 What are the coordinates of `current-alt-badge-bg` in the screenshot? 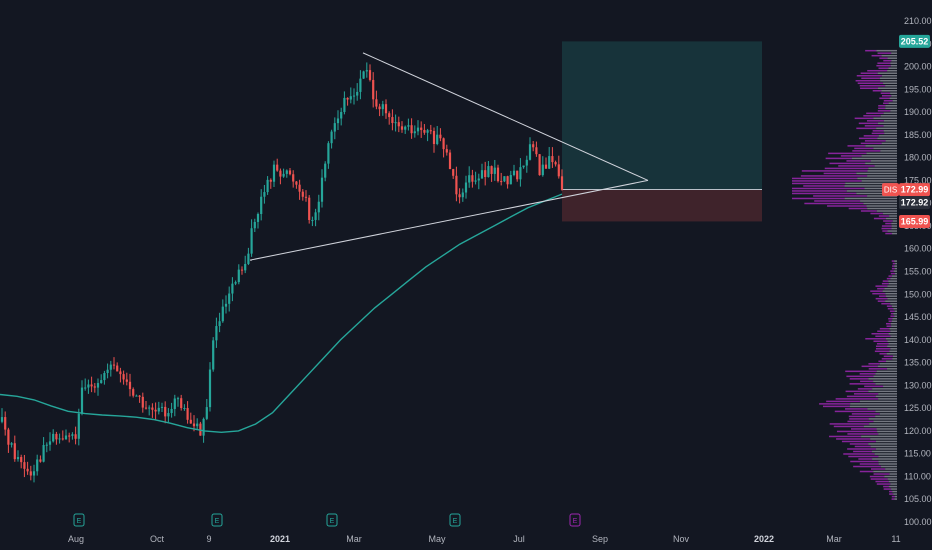 It's located at (914, 203).